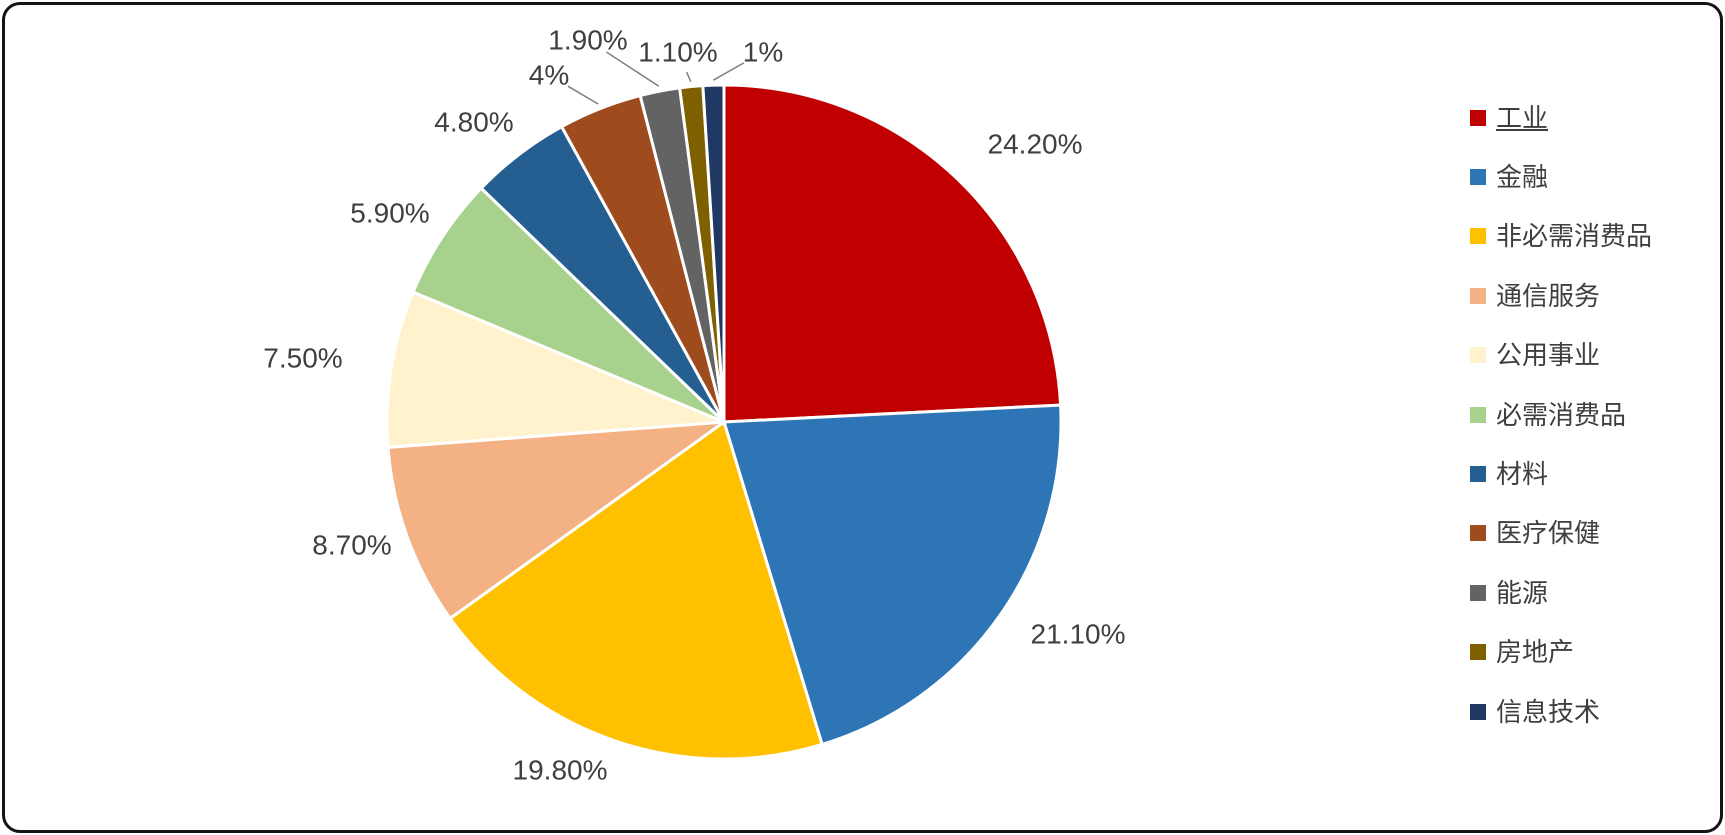 The image size is (1725, 835). I want to click on legend-label-10: 房地产, so click(1535, 652).